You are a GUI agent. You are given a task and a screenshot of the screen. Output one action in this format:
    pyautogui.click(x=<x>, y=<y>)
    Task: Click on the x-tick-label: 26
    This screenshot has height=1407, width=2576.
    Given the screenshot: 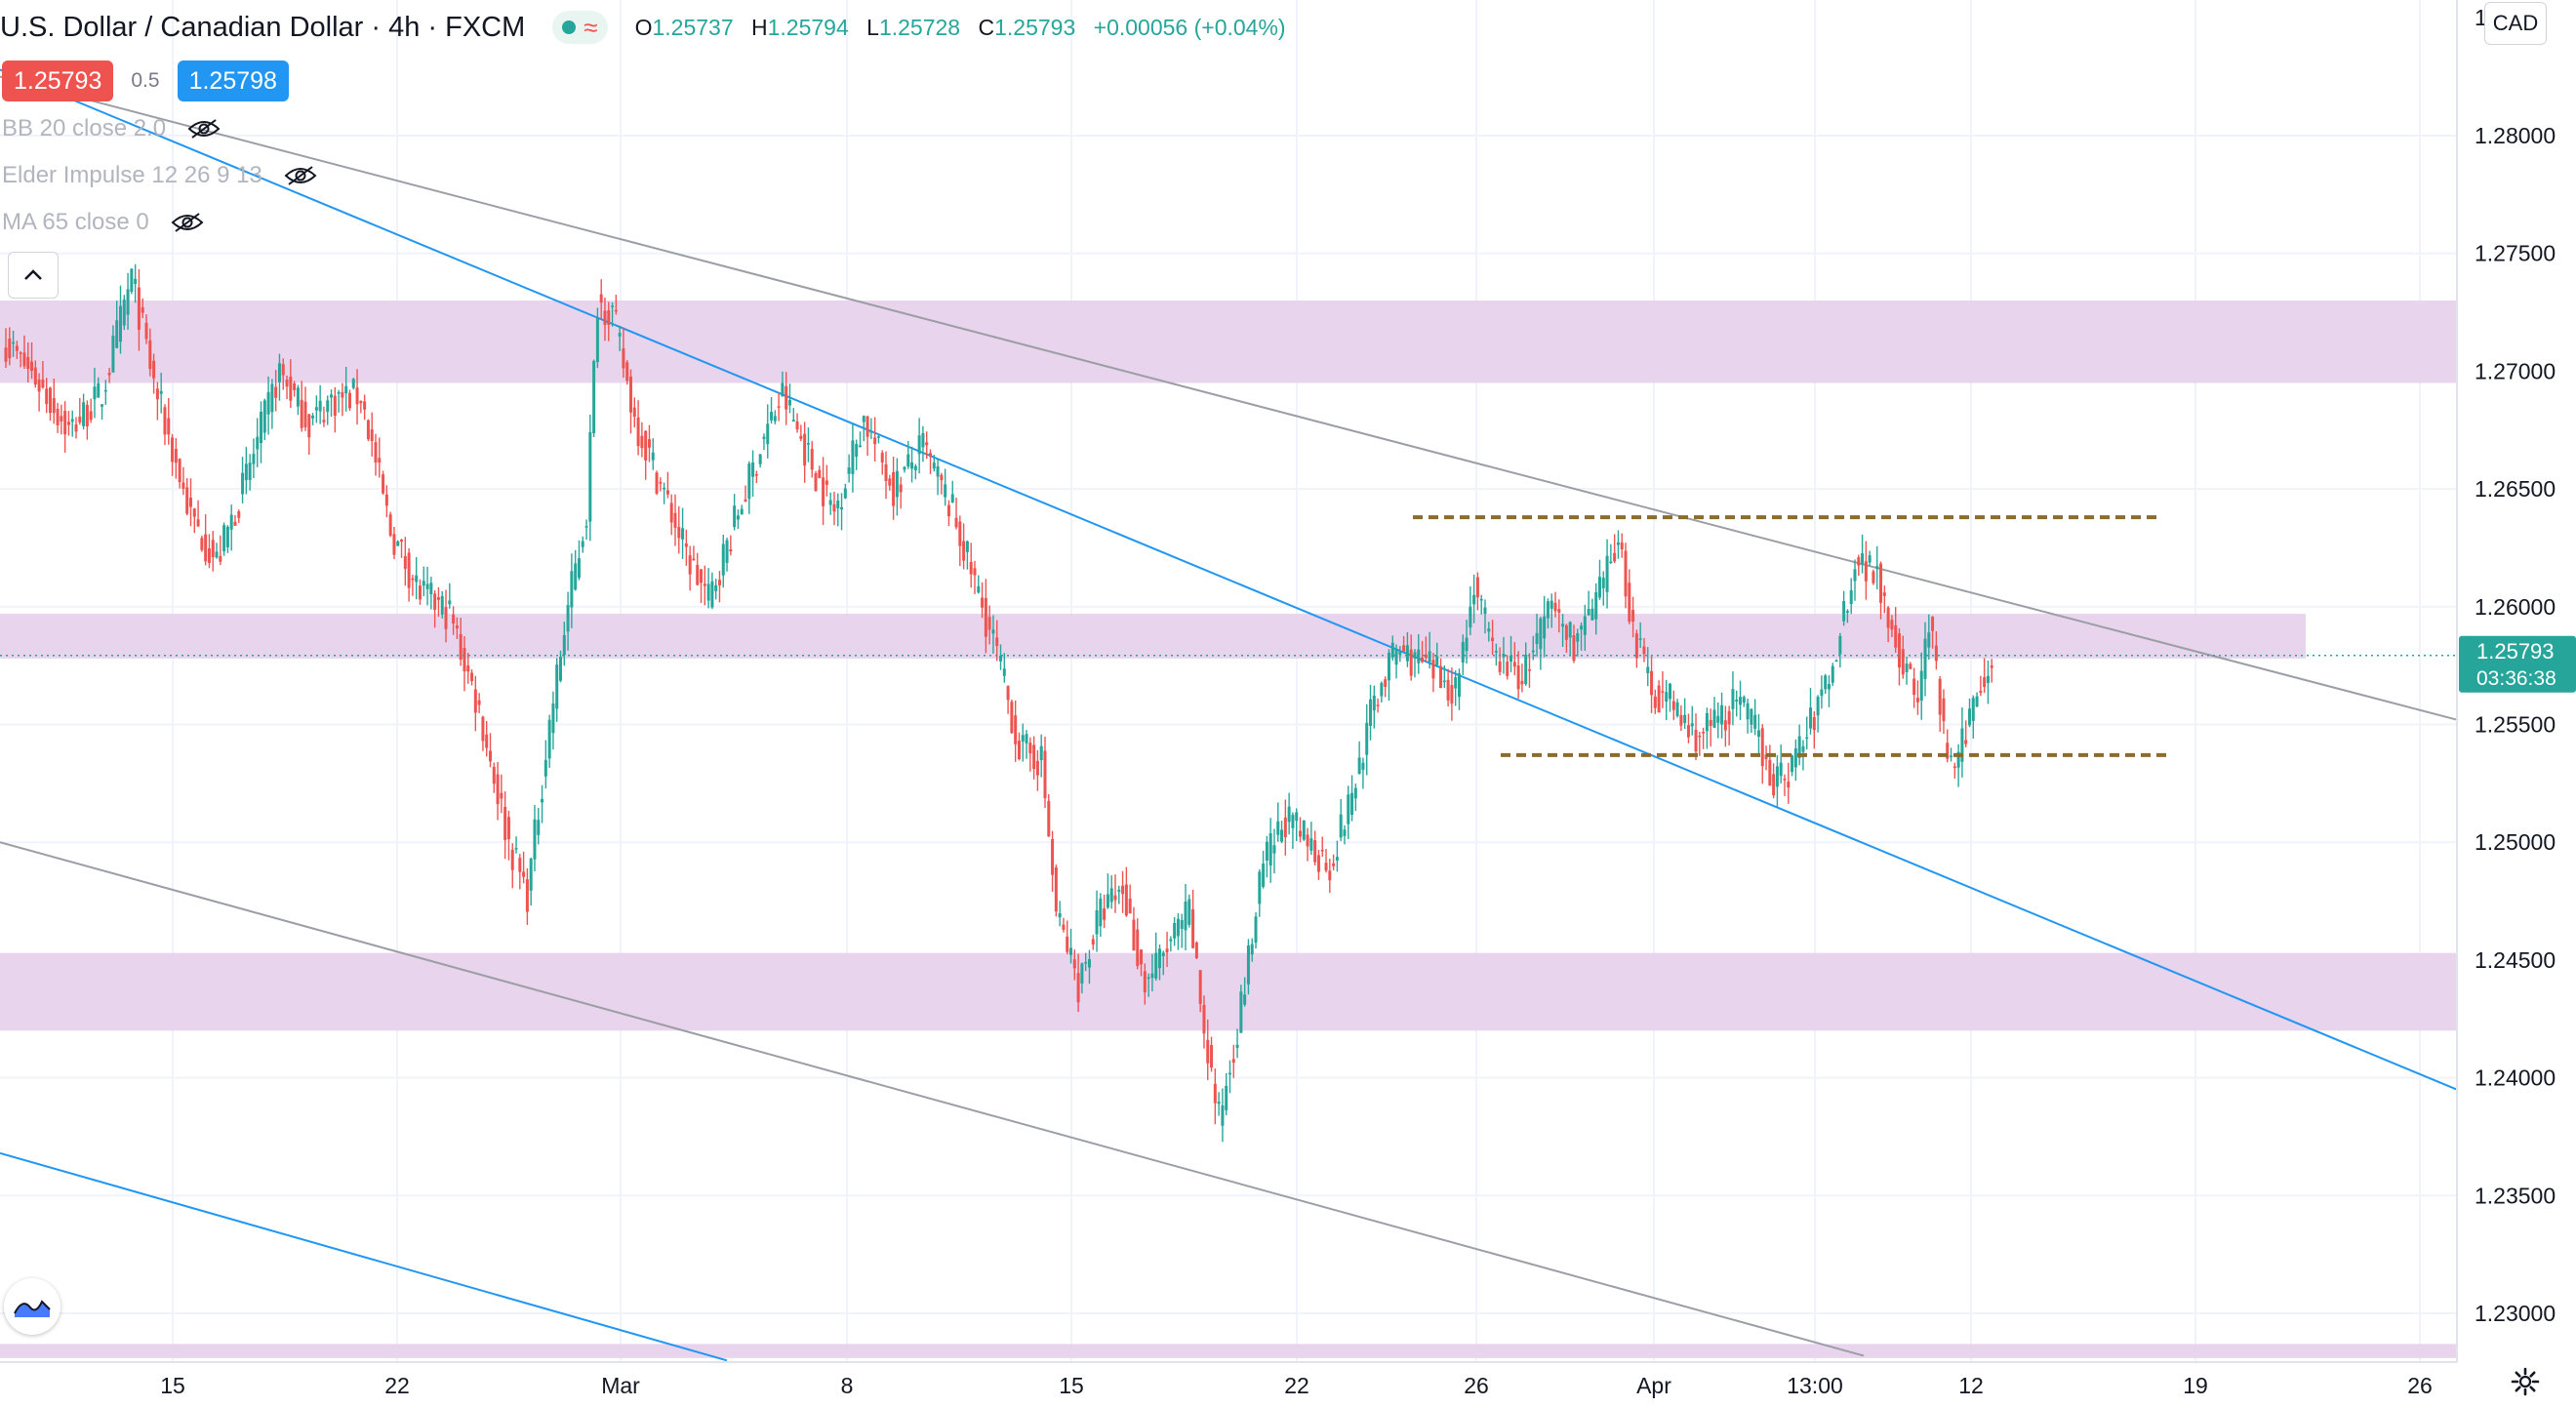 What is the action you would take?
    pyautogui.click(x=2420, y=1385)
    